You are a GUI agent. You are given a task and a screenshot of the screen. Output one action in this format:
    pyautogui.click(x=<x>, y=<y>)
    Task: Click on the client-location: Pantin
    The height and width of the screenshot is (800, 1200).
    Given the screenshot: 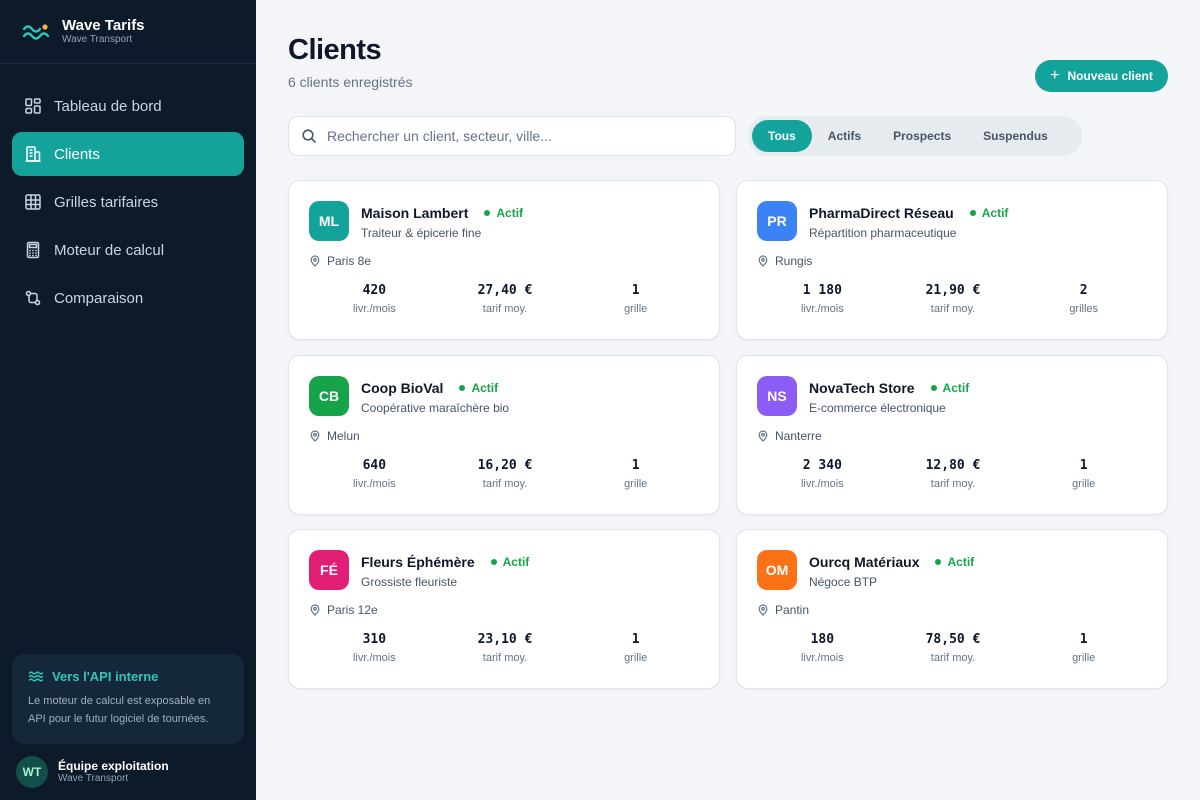 What is the action you would take?
    pyautogui.click(x=783, y=610)
    